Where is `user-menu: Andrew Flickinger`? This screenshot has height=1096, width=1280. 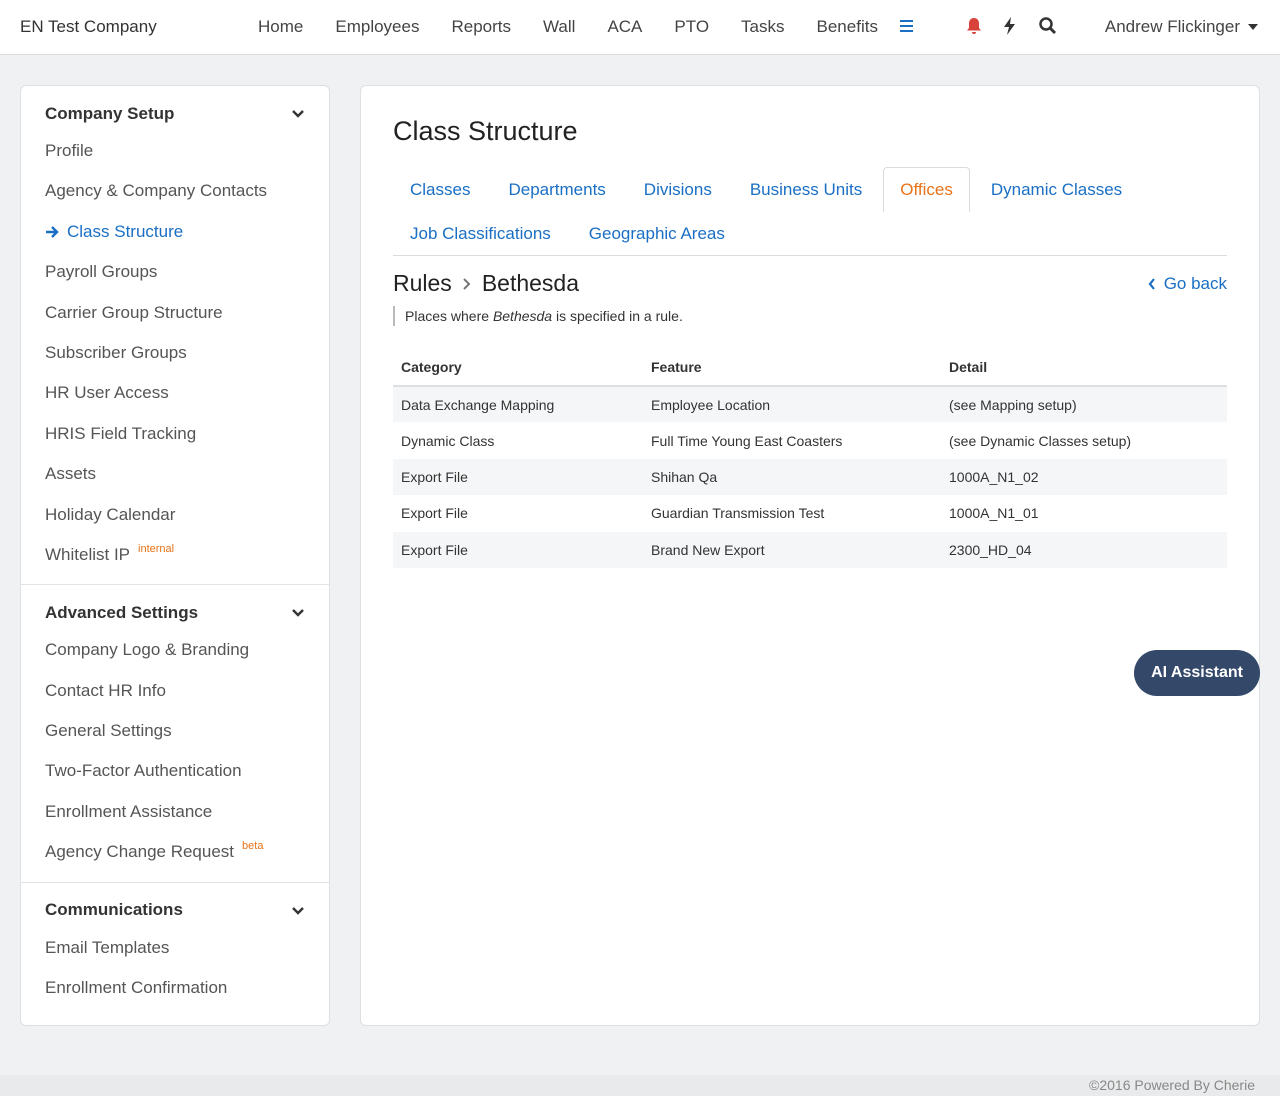
user-menu: Andrew Flickinger is located at coordinates (1181, 27).